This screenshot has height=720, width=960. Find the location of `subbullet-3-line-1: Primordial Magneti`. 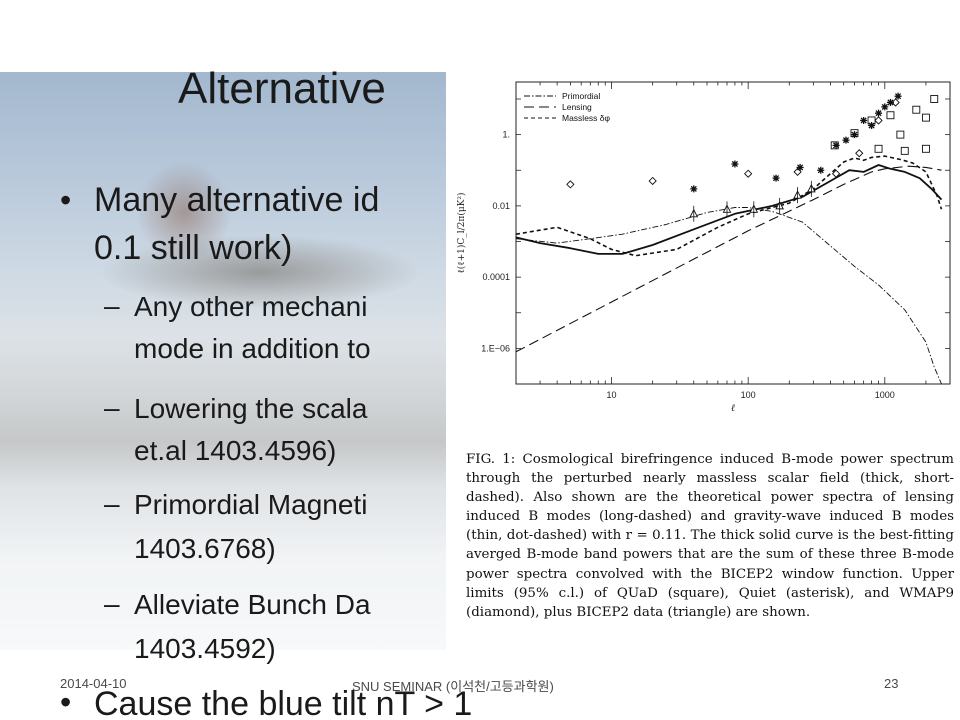

subbullet-3-line-1: Primordial Magneti is located at coordinates (251, 504).